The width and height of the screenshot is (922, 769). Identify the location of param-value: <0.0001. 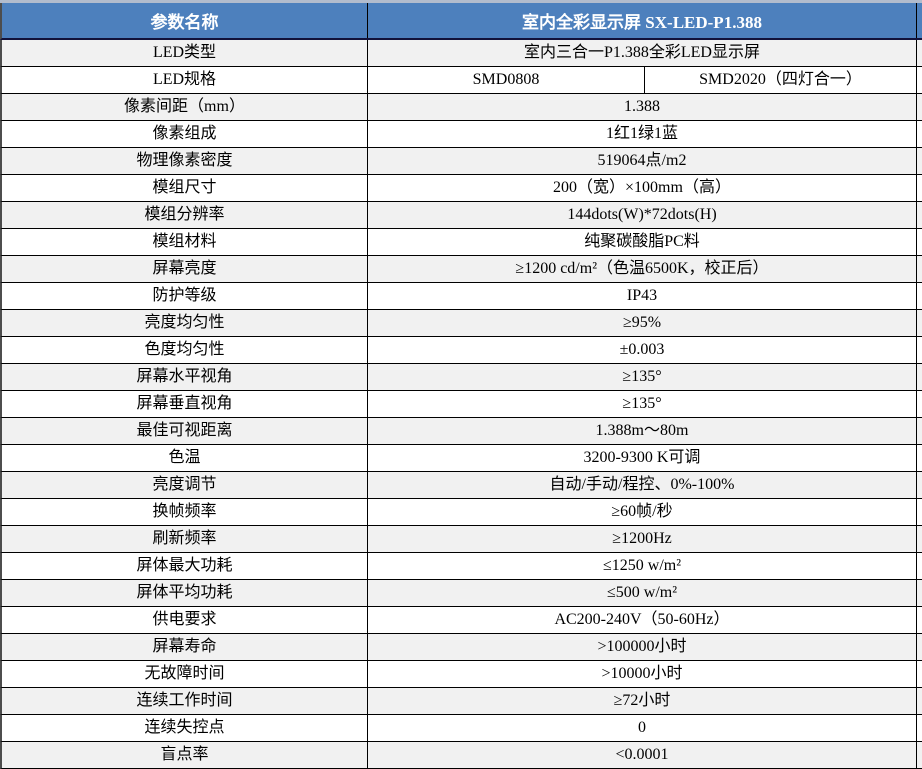
(642, 755).